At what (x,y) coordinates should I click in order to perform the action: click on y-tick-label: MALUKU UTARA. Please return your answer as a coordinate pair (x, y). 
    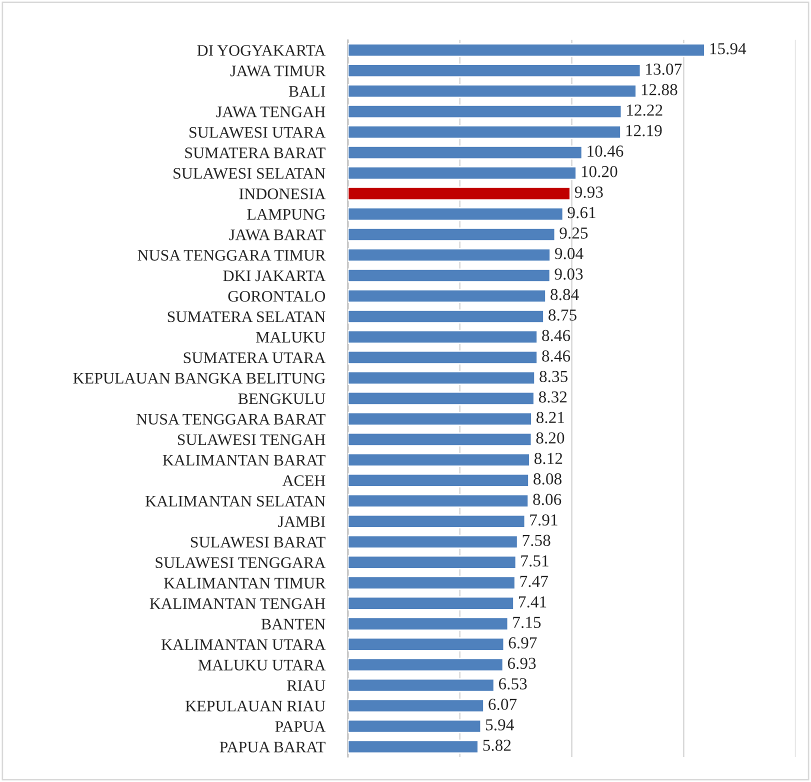
    Looking at the image, I should click on (262, 665).